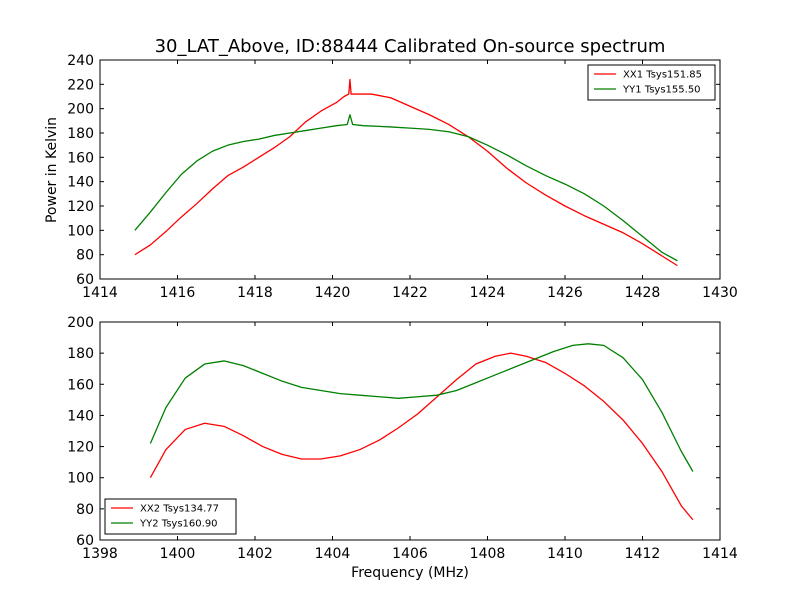 Image resolution: width=800 pixels, height=600 pixels. I want to click on x-tick-label-2: 1400, so click(178, 554).